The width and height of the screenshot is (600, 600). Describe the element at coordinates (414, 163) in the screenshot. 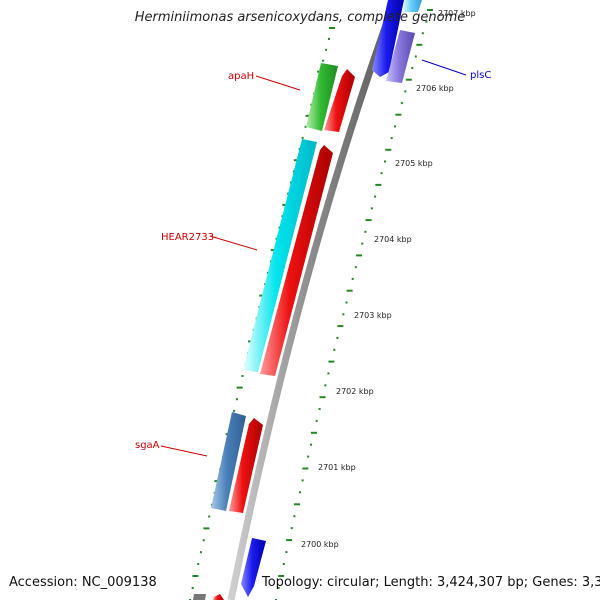

I see `kbp-label-2705: 2705 kbp` at that location.